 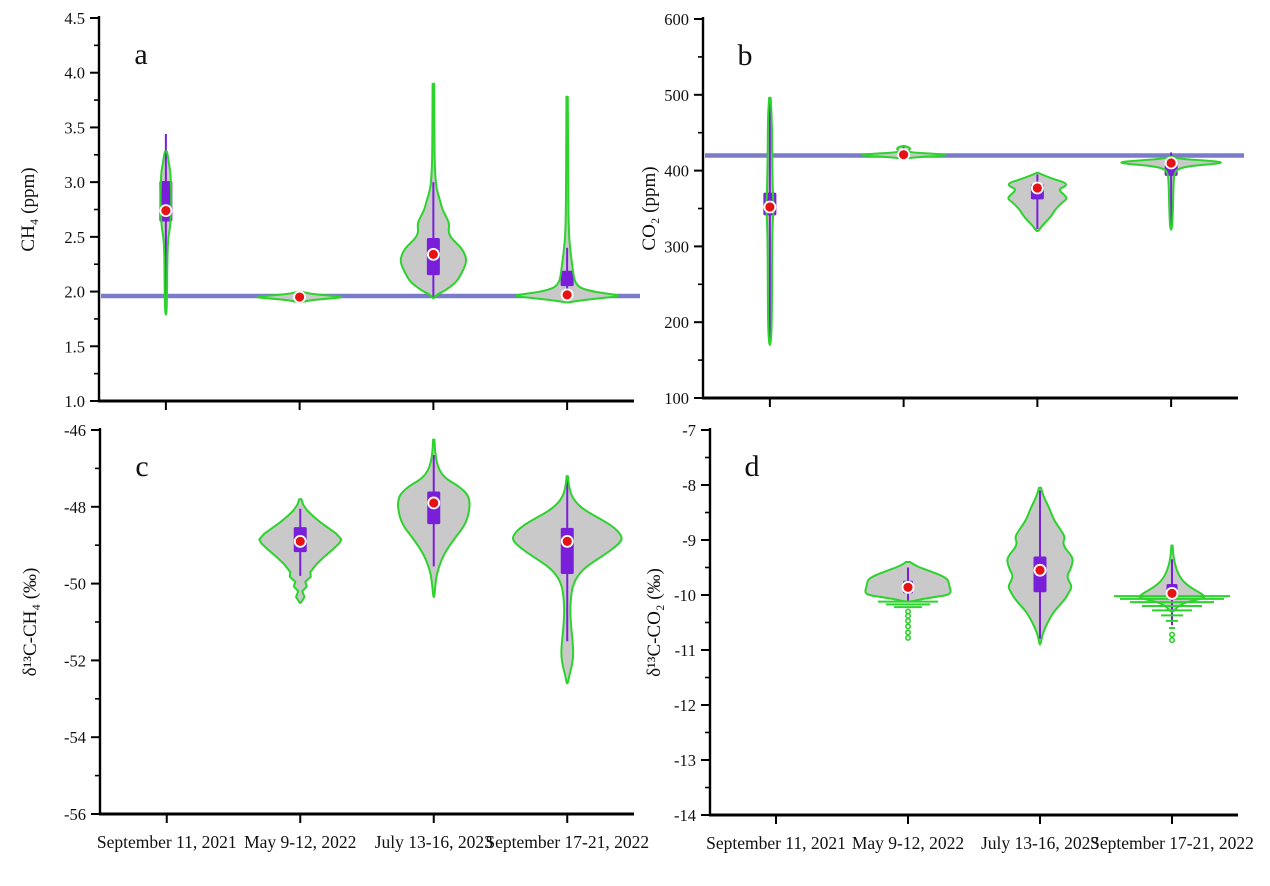 What do you see at coordinates (28, 209) in the screenshot?
I see `y-axis-title: CH₄ (ppm)` at bounding box center [28, 209].